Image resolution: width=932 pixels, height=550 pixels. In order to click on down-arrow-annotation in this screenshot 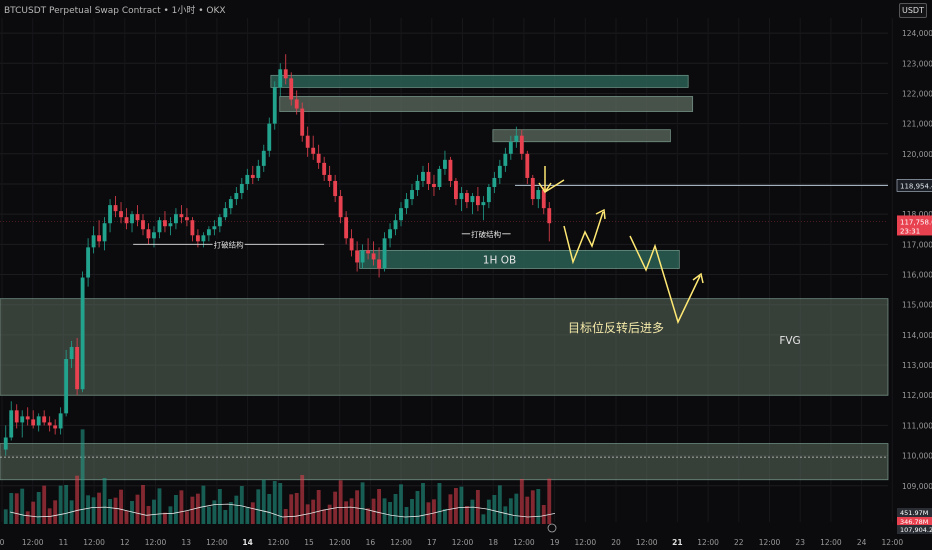, I will do `click(551, 180)`.